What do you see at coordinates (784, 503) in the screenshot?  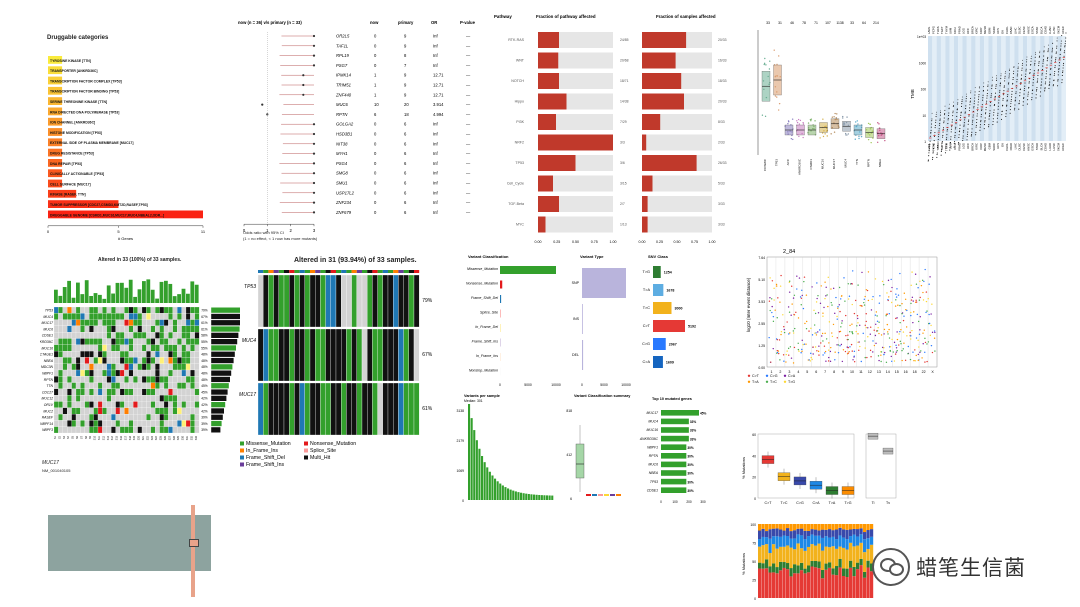 I see `titv-label: T>C` at bounding box center [784, 503].